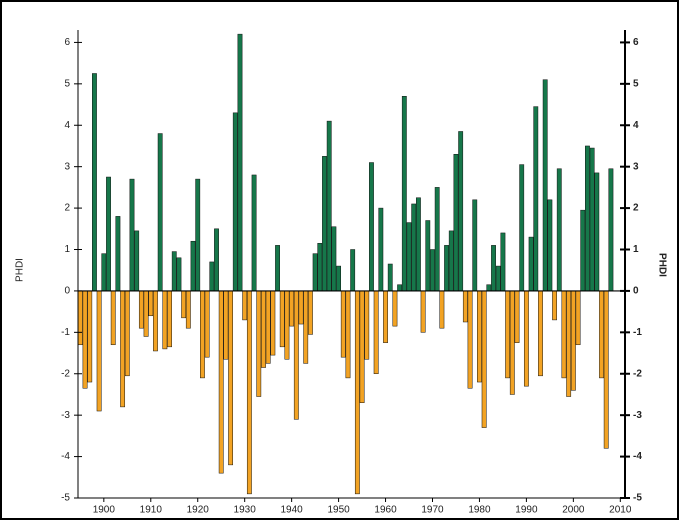 The width and height of the screenshot is (679, 520). What do you see at coordinates (67, 166) in the screenshot?
I see `y-tick-label: 3` at bounding box center [67, 166].